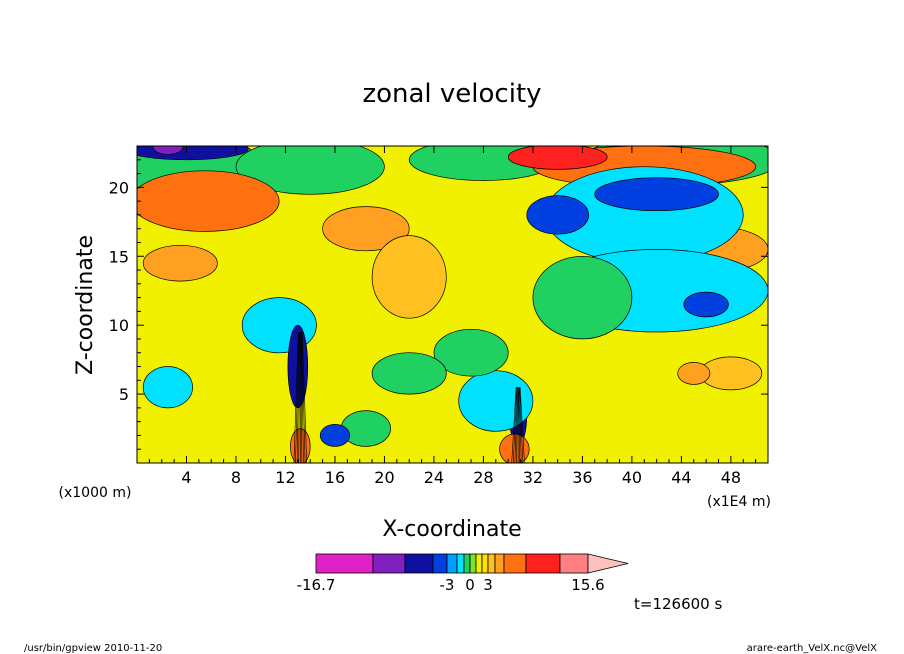 Image resolution: width=904 pixels, height=654 pixels. Describe the element at coordinates (119, 187) in the screenshot. I see `y-tick-label: 20` at that location.